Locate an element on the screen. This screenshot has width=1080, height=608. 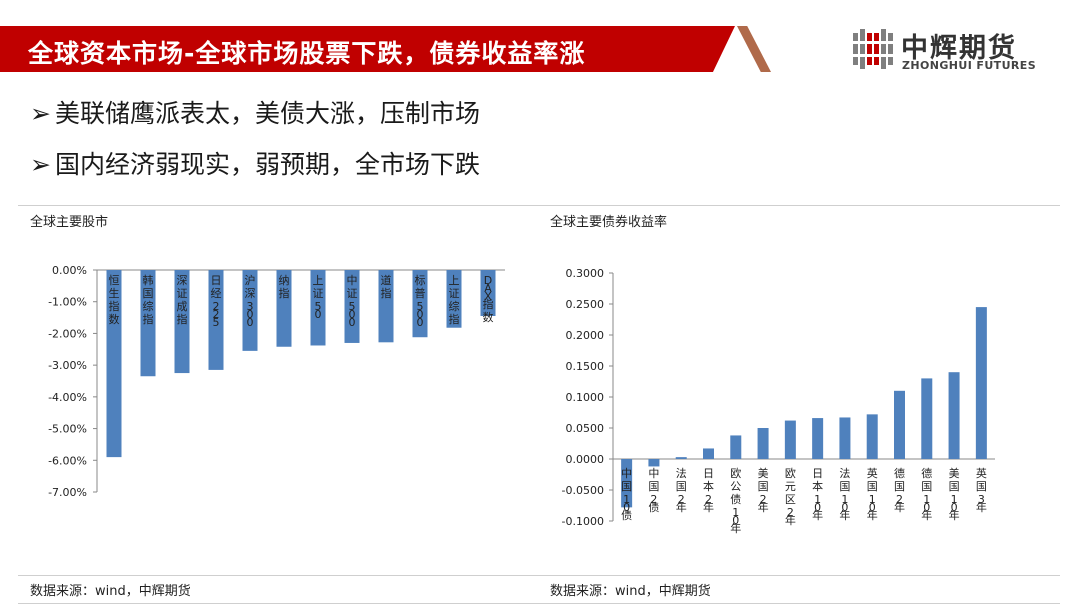
category-label: 中国 2 债 is located at coordinates (653, 490).